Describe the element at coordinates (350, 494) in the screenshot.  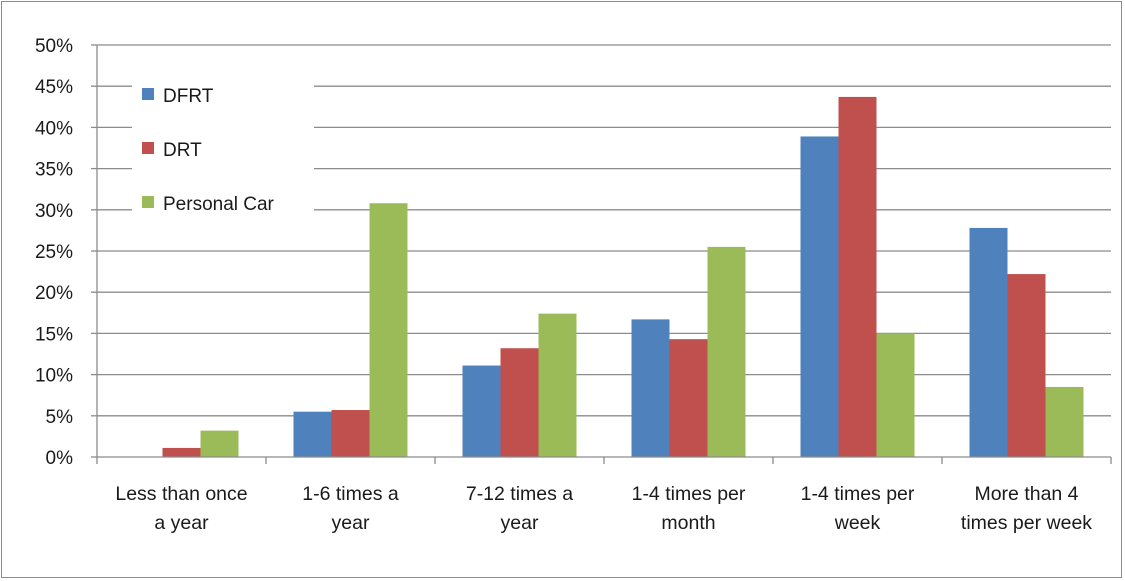
I see `x-tick-label: 1-6 times a` at that location.